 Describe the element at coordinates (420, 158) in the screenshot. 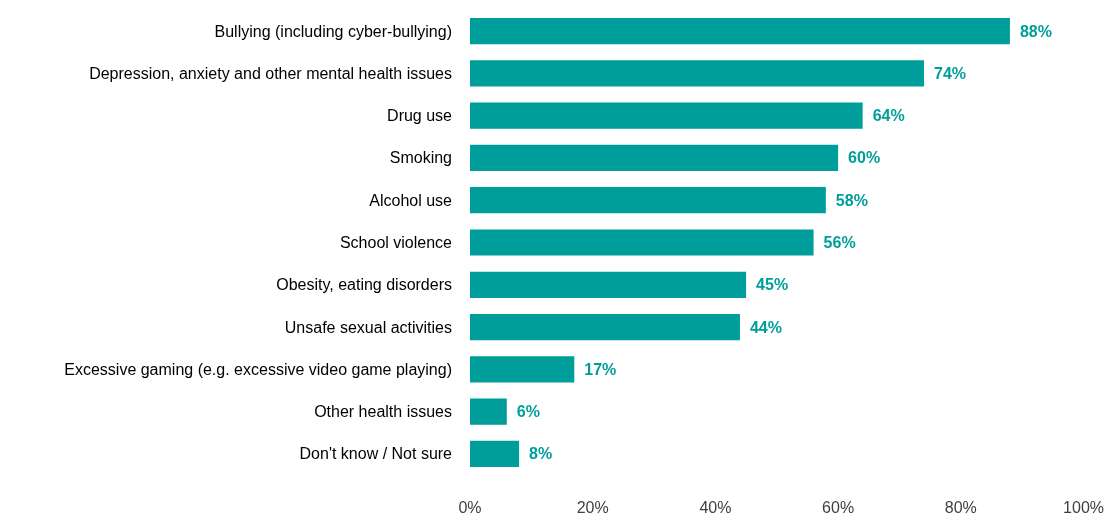

I see `y-tick-label: Smoking` at that location.